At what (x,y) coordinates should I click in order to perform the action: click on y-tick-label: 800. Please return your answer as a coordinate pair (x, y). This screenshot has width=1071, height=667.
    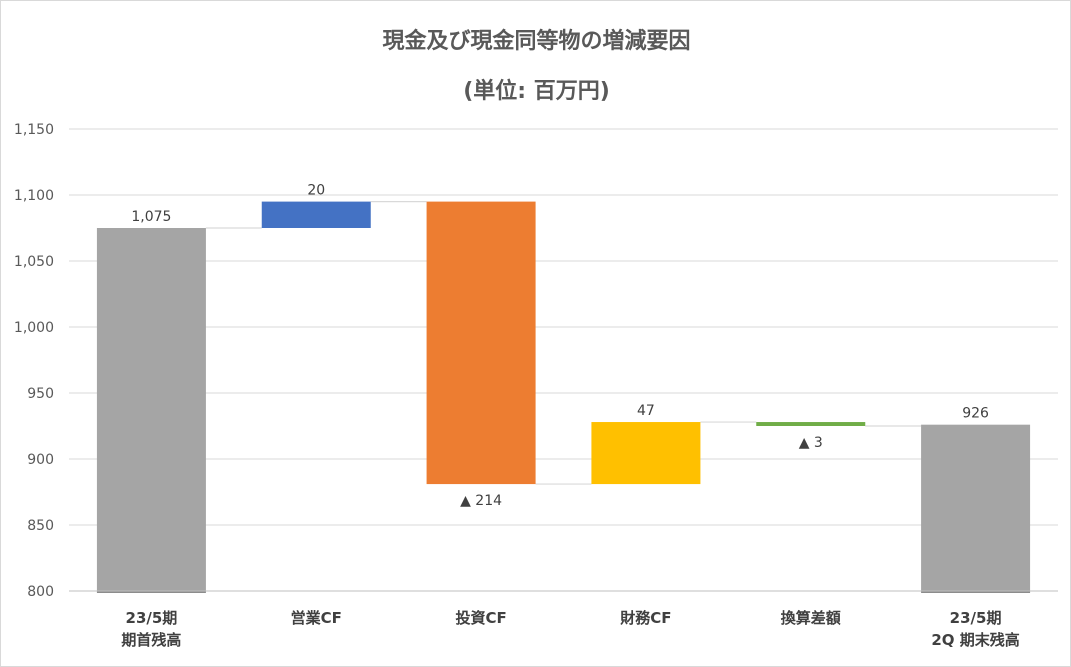
    Looking at the image, I should click on (40, 592).